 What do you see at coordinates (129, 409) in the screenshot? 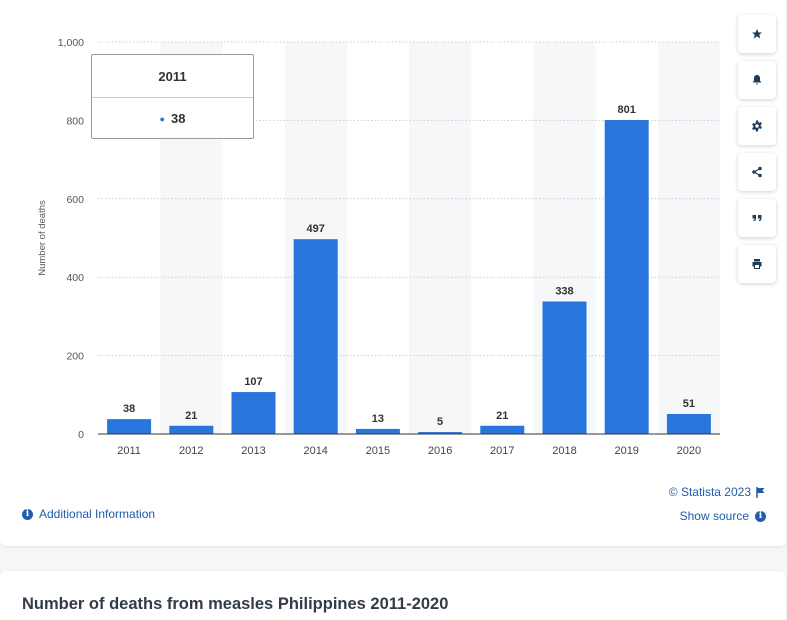
I see `data-label: 38` at bounding box center [129, 409].